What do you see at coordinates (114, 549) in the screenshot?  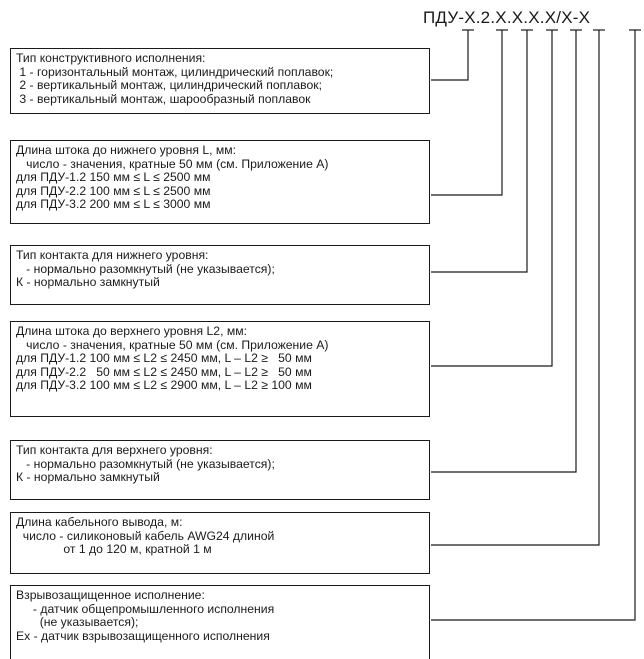 I see `box-line: от 1 до 120 м, кратной 1 м` at bounding box center [114, 549].